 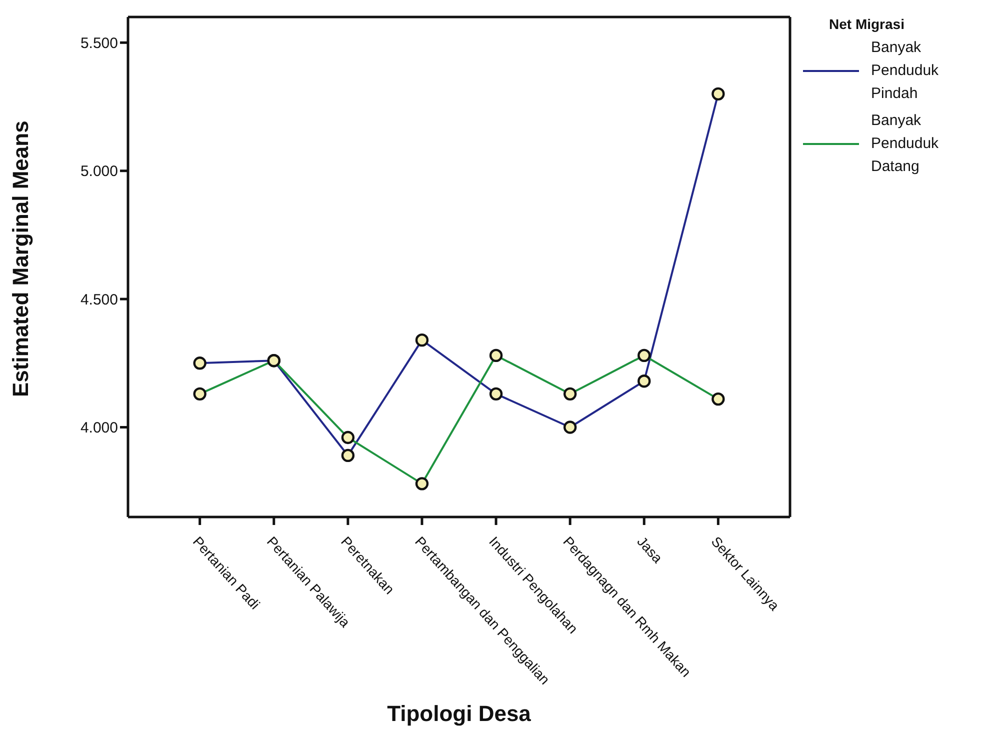 What do you see at coordinates (20, 258) in the screenshot?
I see `y-axis-title: Estimated Marginal Means` at bounding box center [20, 258].